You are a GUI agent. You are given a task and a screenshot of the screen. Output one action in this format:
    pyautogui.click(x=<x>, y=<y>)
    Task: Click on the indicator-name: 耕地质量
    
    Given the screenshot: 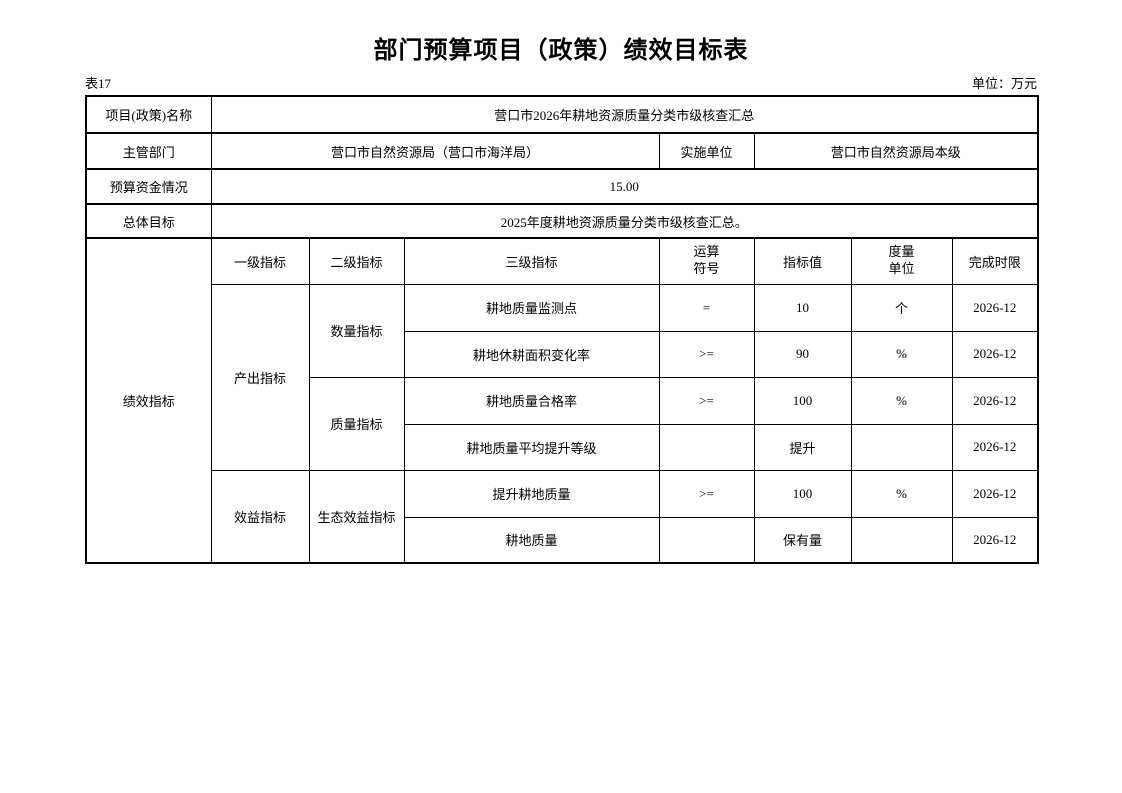 What is the action you would take?
    pyautogui.click(x=531, y=540)
    